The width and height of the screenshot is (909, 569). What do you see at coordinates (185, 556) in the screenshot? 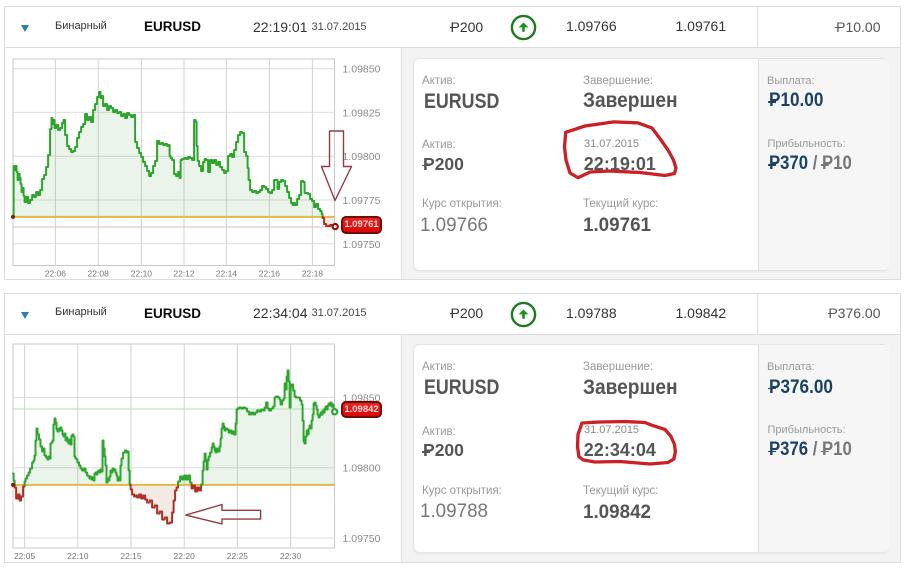
I see `svg-text: 22:20` at bounding box center [185, 556].